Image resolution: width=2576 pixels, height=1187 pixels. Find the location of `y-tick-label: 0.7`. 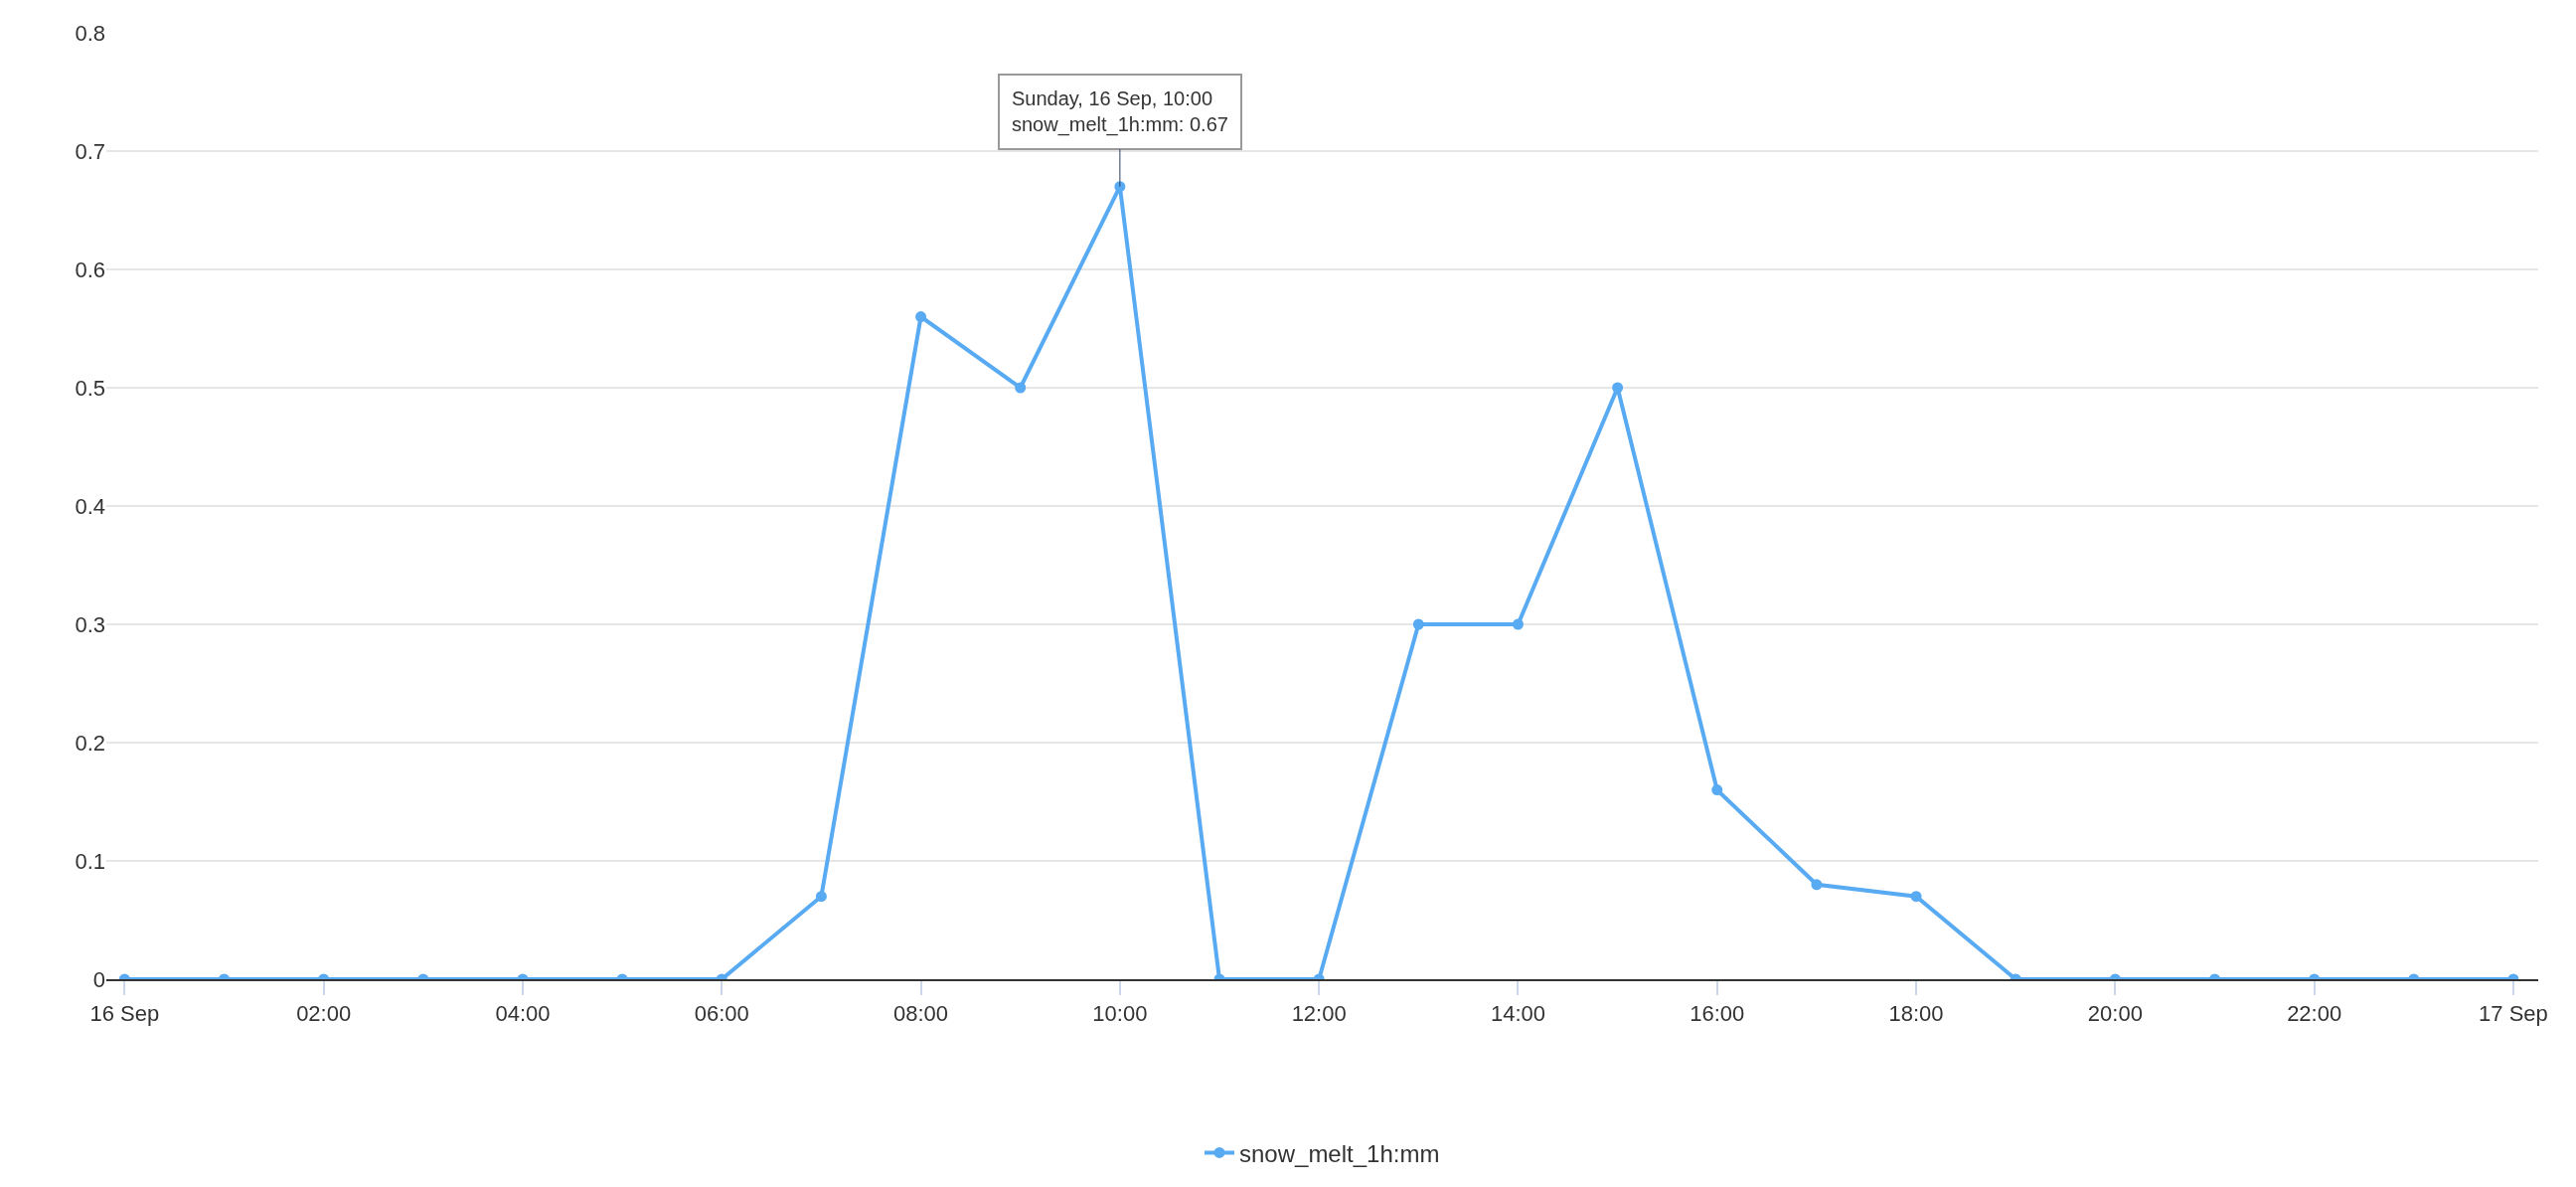

y-tick-label: 0.7 is located at coordinates (90, 151).